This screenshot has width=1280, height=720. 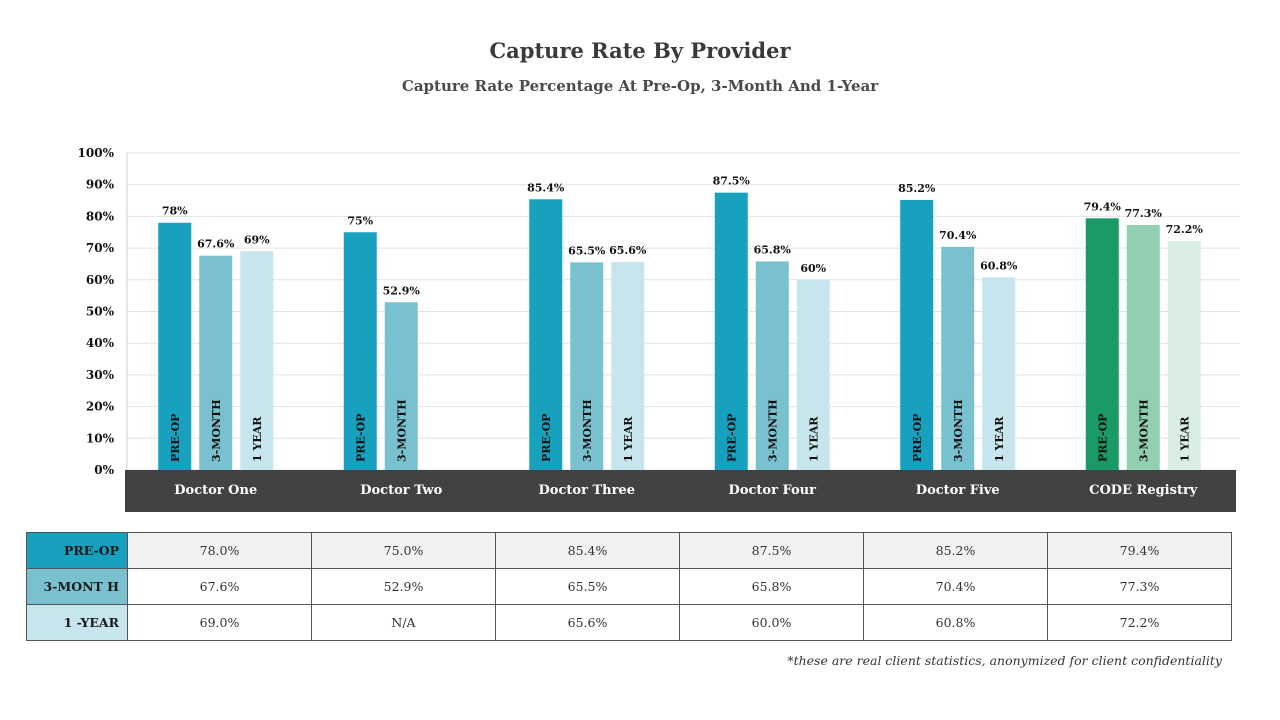 What do you see at coordinates (219, 622) in the screenshot?
I see `table-cell: 69.0%` at bounding box center [219, 622].